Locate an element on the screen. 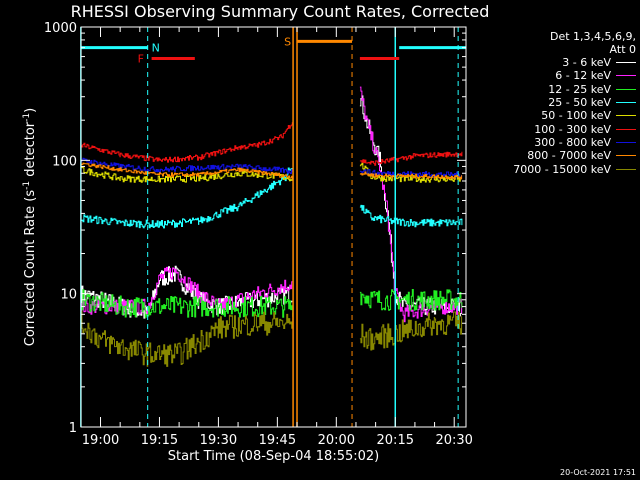 This screenshot has height=480, width=640. legend-header-attenuator: Att 0 is located at coordinates (622, 49).